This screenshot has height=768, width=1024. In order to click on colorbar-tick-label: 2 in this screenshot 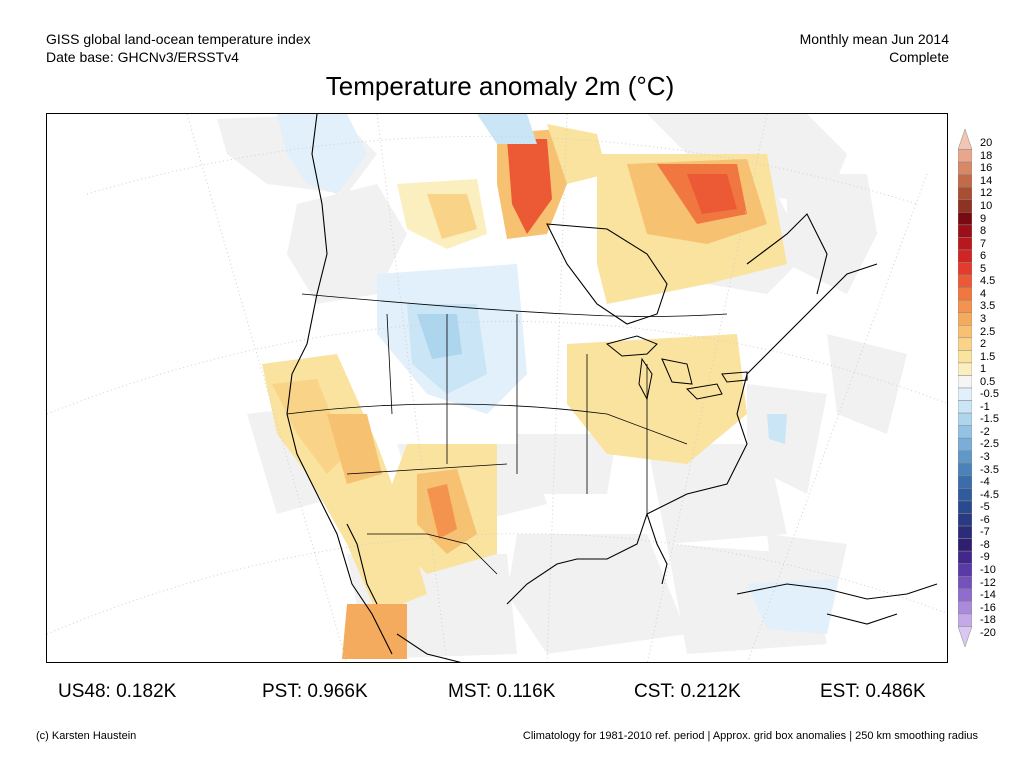, I will do `click(983, 344)`.